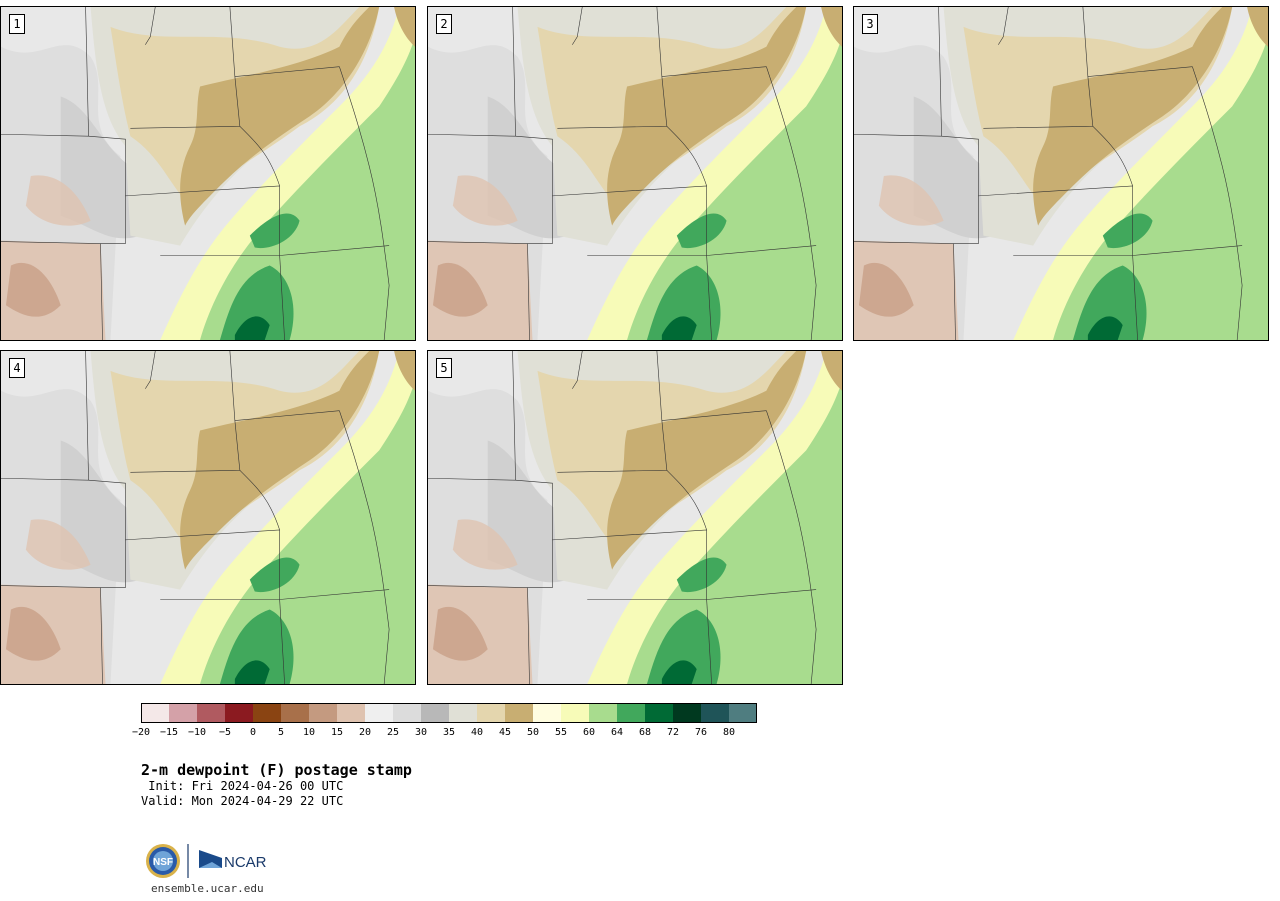 Image resolution: width=1280 pixels, height=901 pixels. What do you see at coordinates (729, 732) in the screenshot?
I see `colorbar-tick: 80` at bounding box center [729, 732].